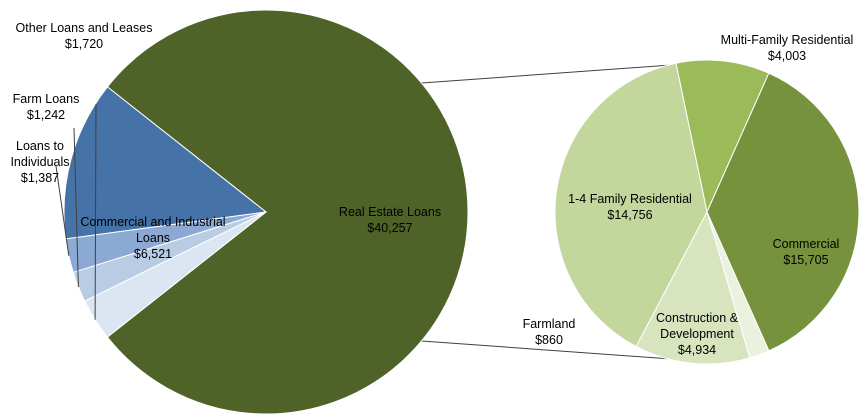 The width and height of the screenshot is (865, 417). Describe the element at coordinates (152, 238) in the screenshot. I see `data-label-commercial-and-industrial-loans: Commercial and Industrial Loans $6,521` at that location.